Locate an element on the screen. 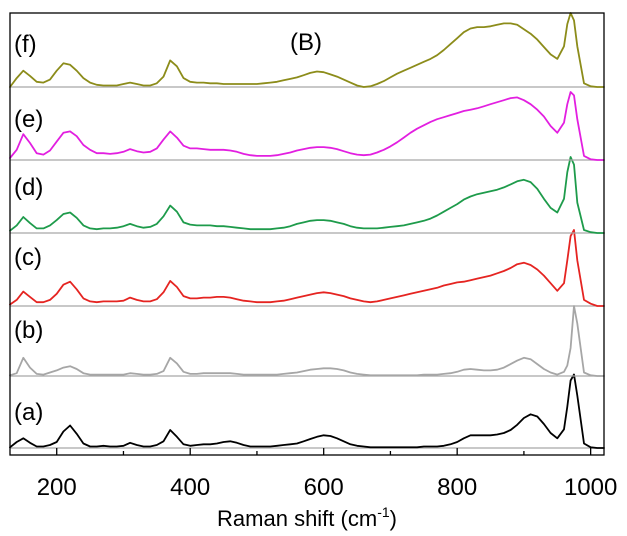  chart-title: (B) is located at coordinates (306, 42).